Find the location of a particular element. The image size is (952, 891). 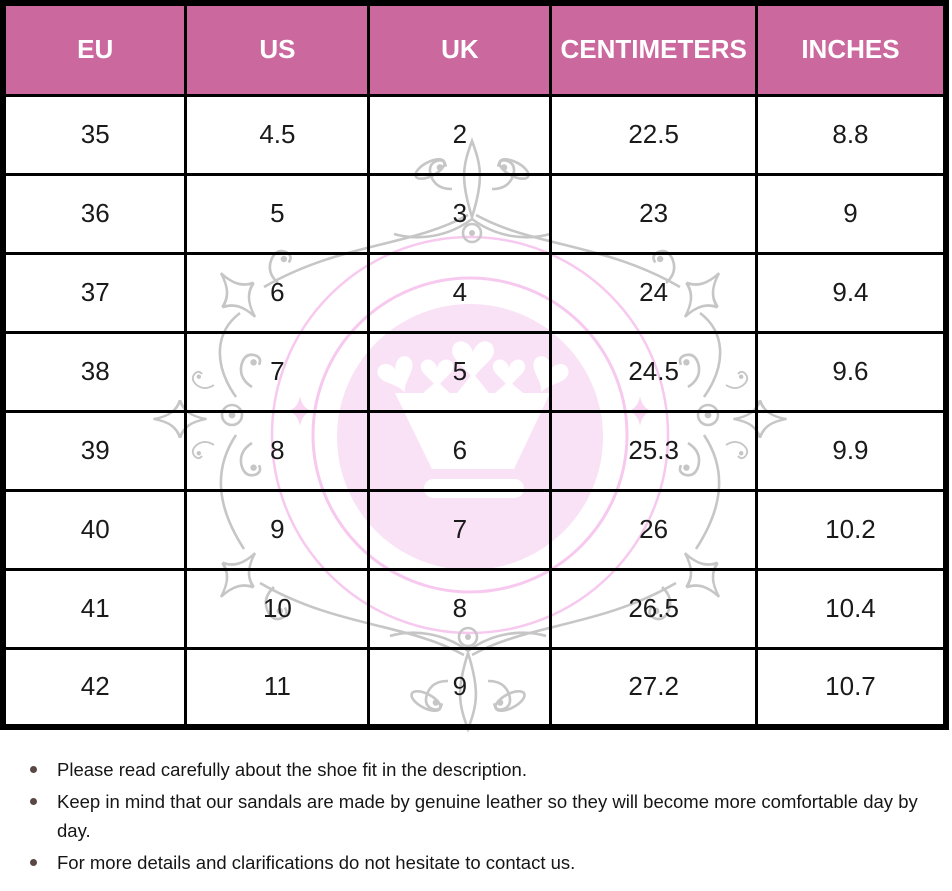

table-cell: 4 is located at coordinates (460, 292).